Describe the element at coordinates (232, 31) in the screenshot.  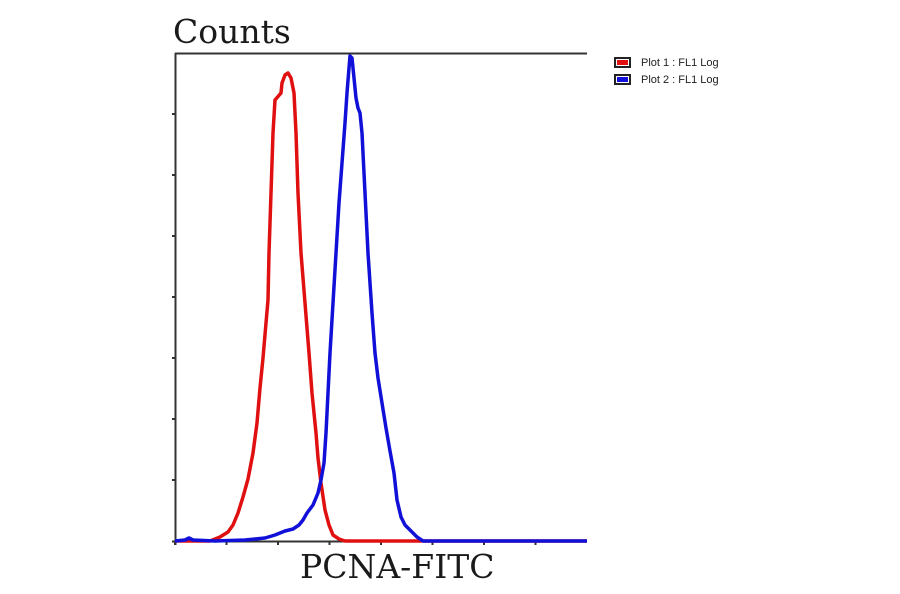
I see `y-axis-title: Counts` at that location.